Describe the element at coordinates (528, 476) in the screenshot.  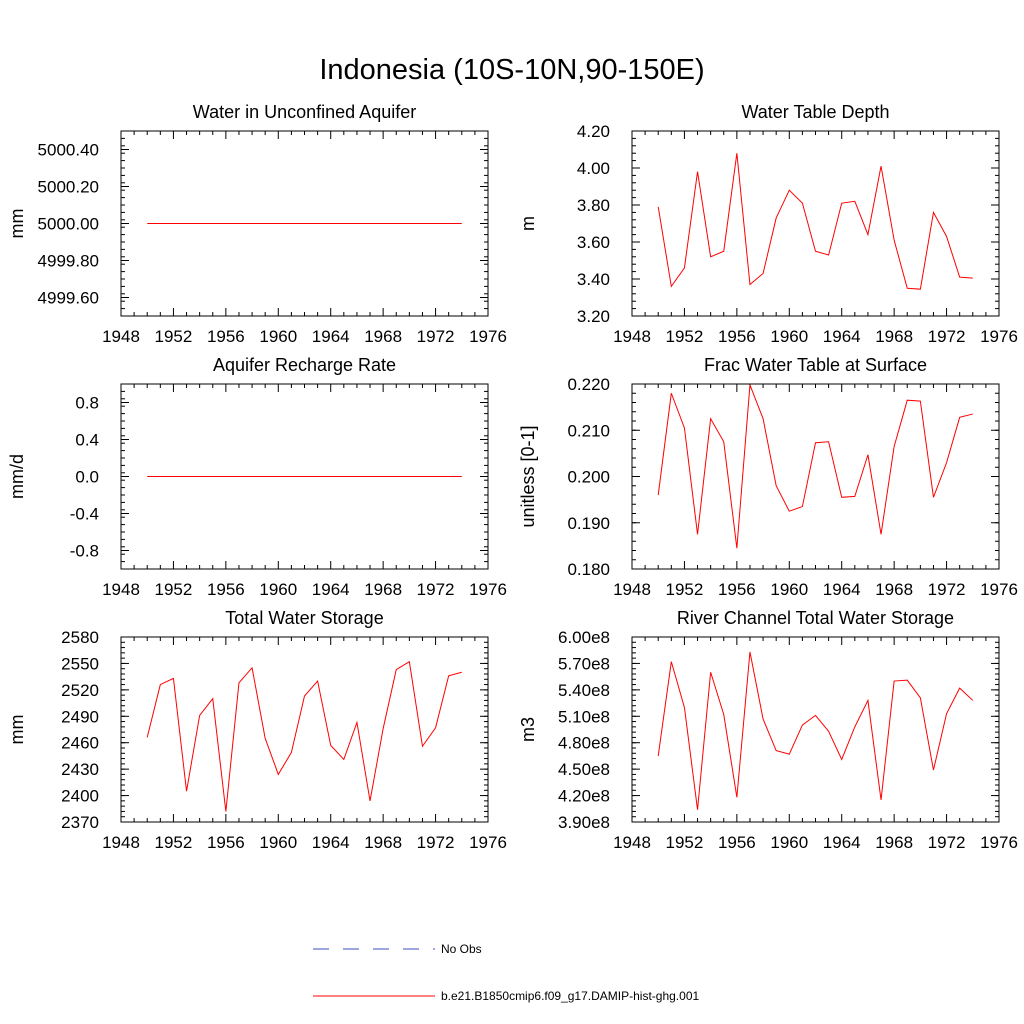
I see `y-axis-label: unitless [0-1]` at that location.